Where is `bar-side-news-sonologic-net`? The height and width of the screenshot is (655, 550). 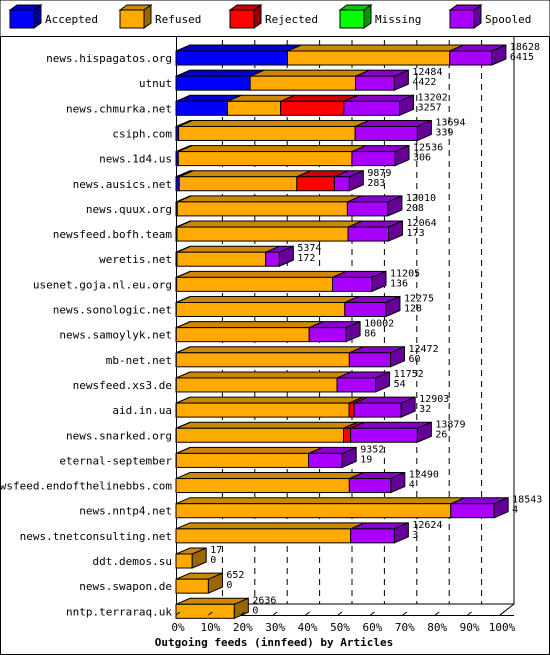
bar-side-news-sonologic-net is located at coordinates (393, 306).